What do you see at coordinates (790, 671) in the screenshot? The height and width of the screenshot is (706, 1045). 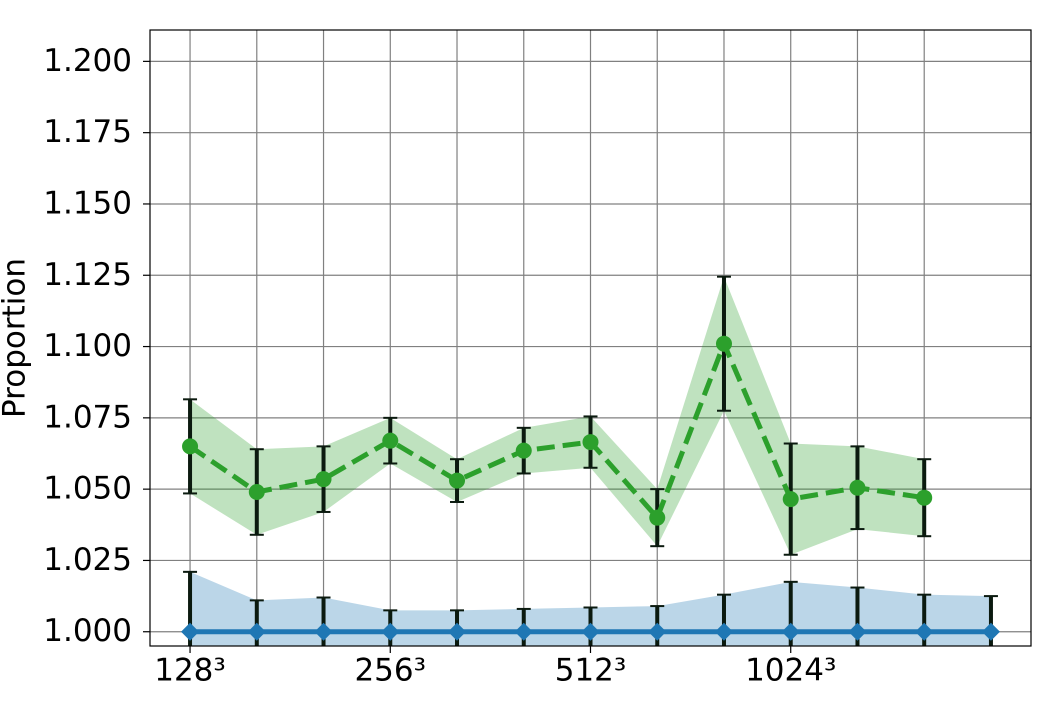 I see `x-tick-label: 1024³` at bounding box center [790, 671].